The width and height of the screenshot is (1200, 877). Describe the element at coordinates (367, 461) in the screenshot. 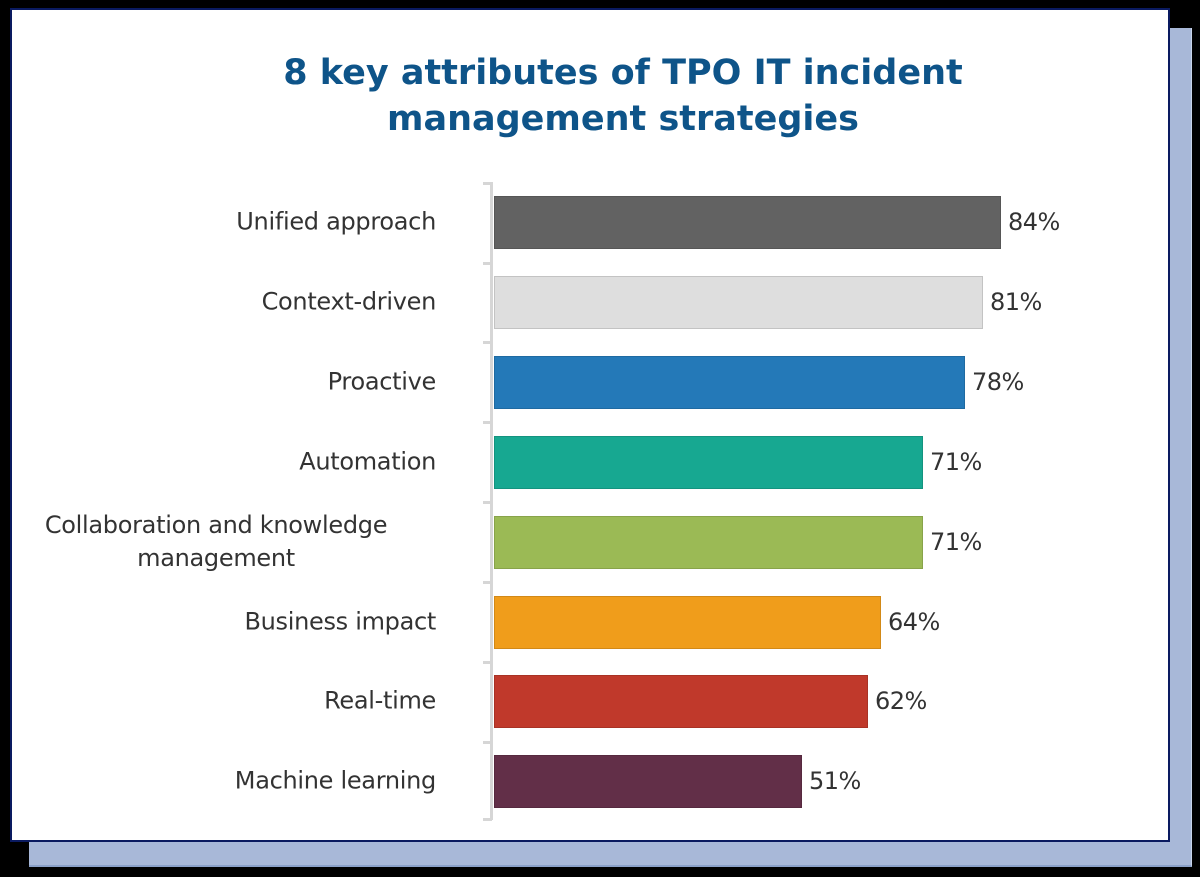

I see `bar-label: Automation` at that location.